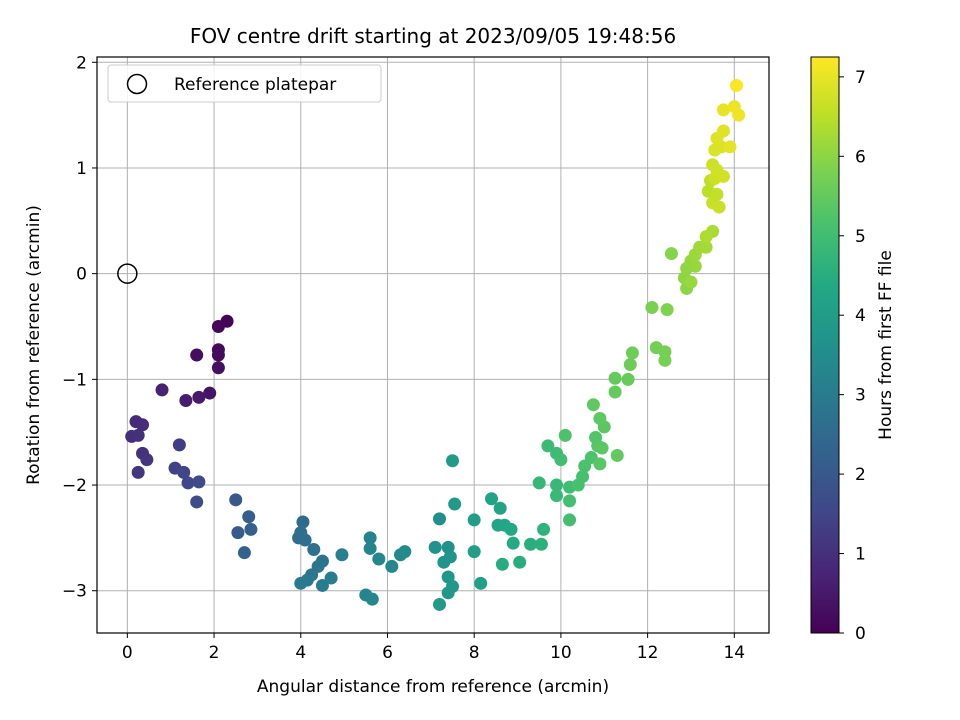 Image resolution: width=960 pixels, height=720 pixels. Describe the element at coordinates (734, 653) in the screenshot. I see `x-tick-label: 14` at that location.